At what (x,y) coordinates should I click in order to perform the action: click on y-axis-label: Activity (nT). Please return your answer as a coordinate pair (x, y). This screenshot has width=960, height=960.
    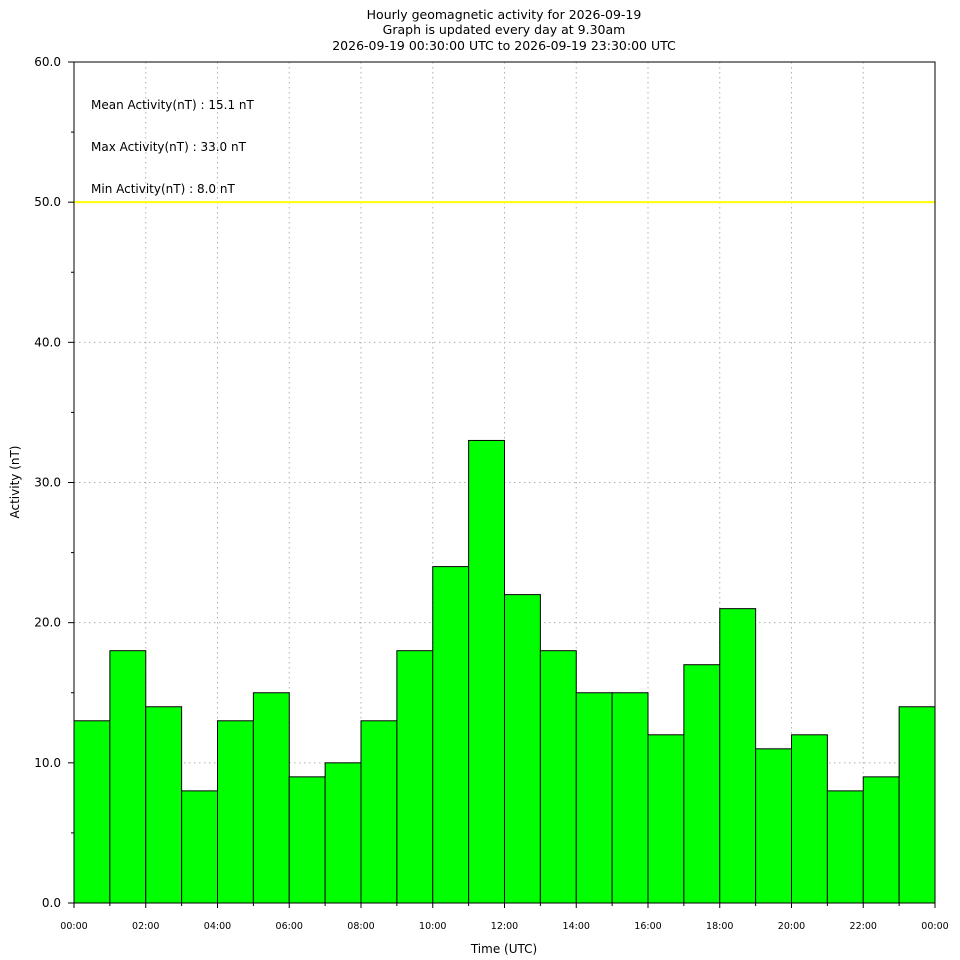
    Looking at the image, I should click on (15, 482).